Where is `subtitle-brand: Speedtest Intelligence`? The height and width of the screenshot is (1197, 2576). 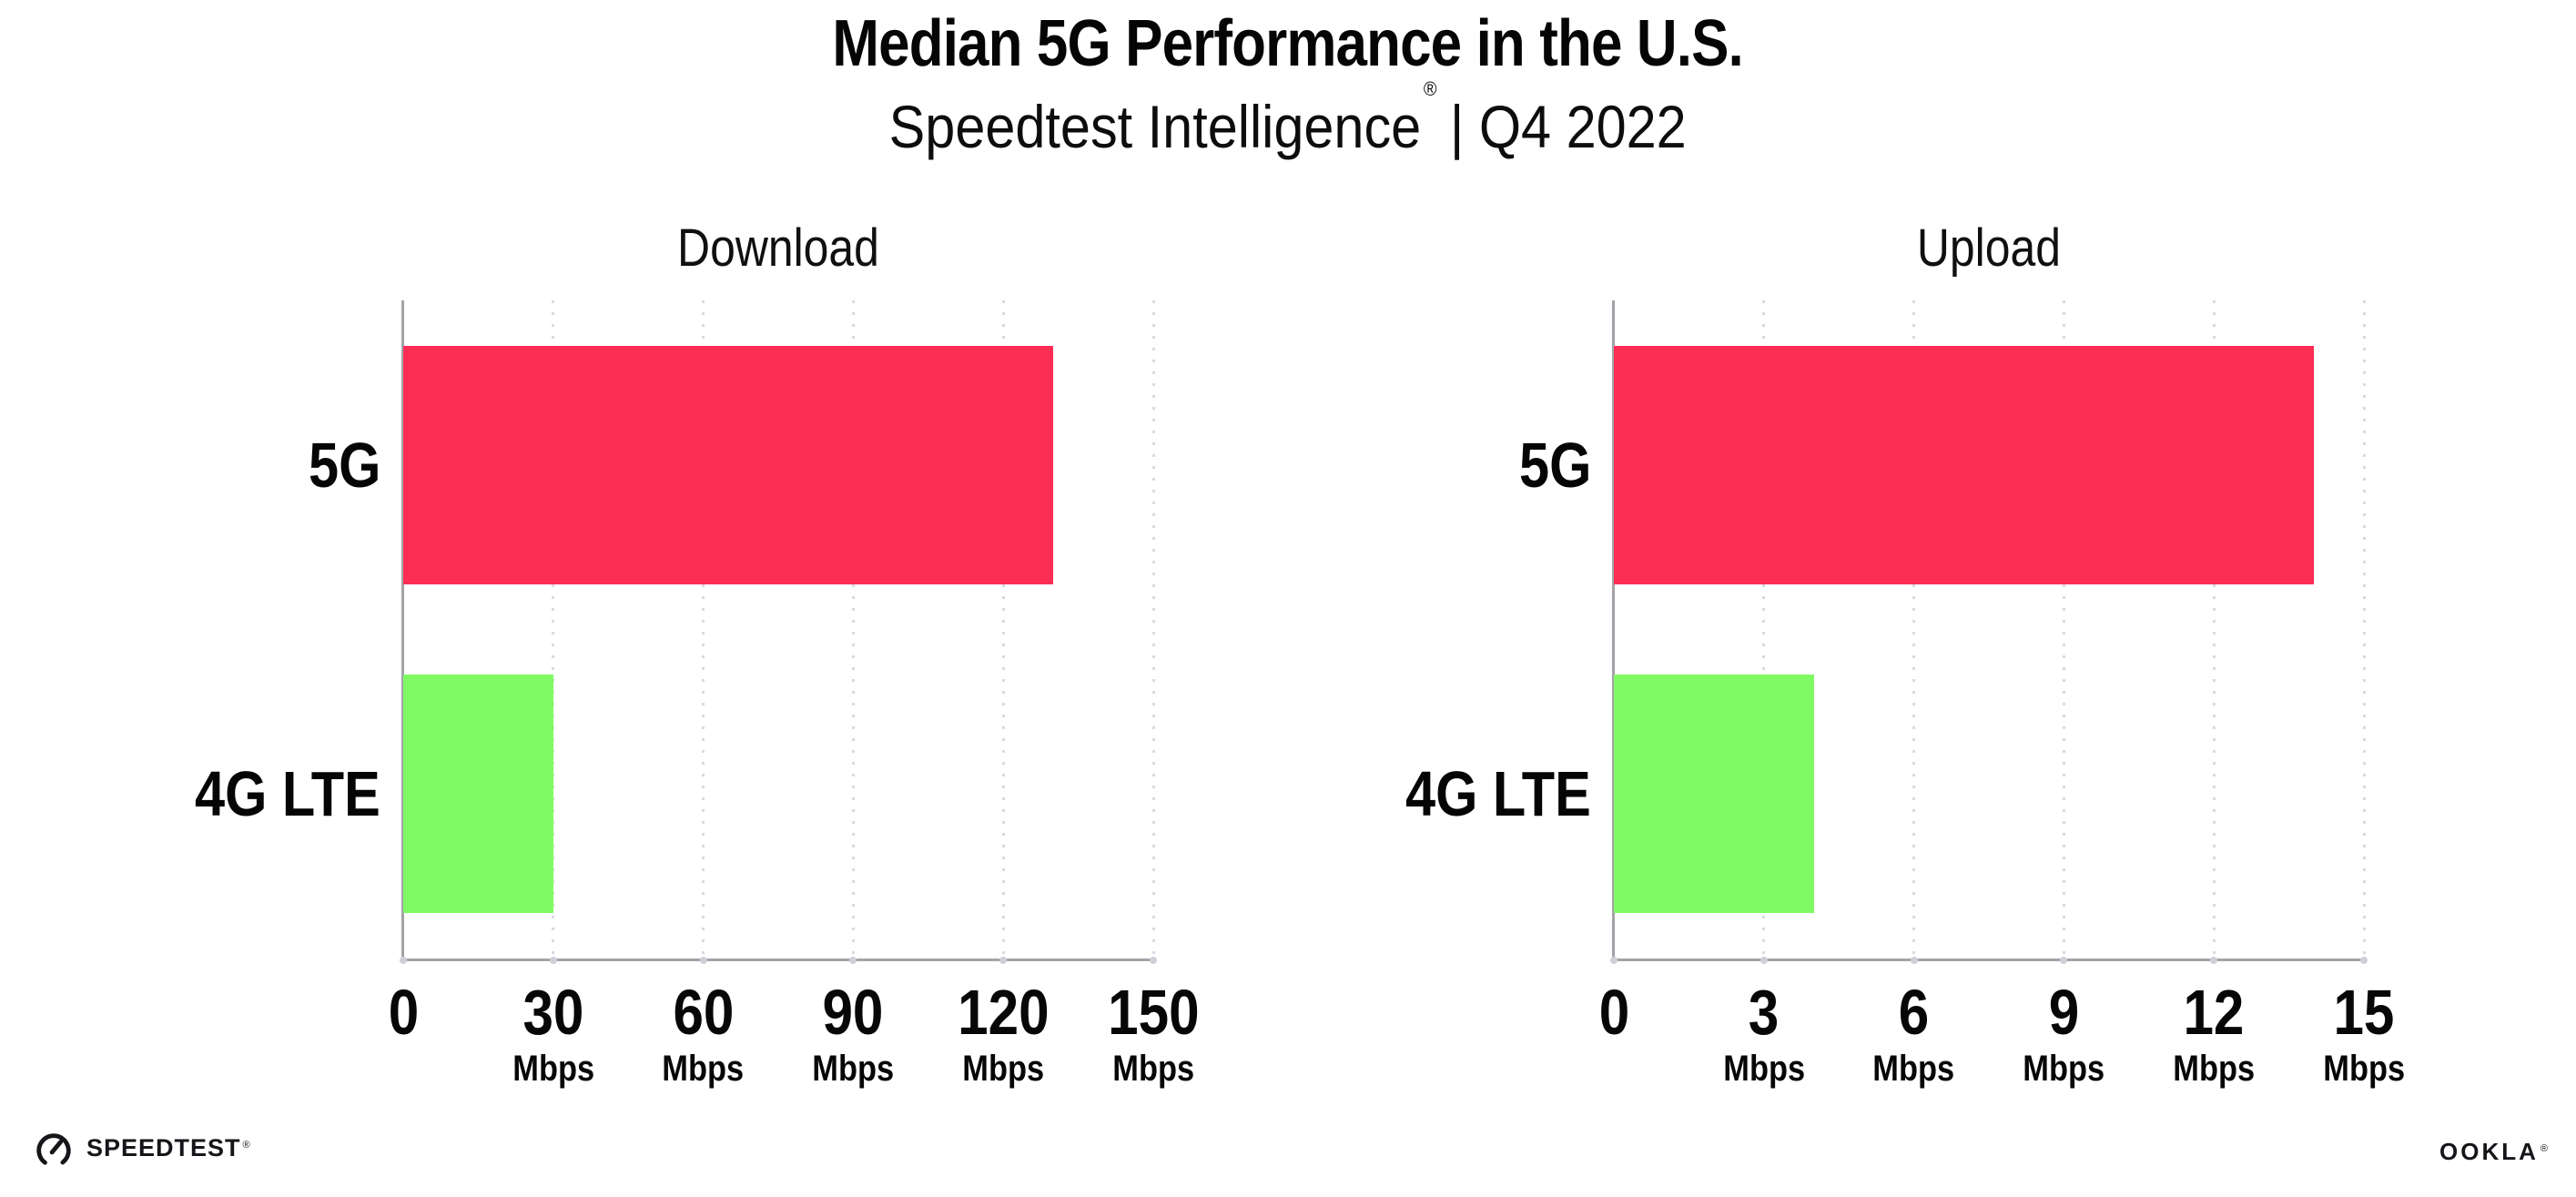 subtitle-brand: Speedtest Intelligence is located at coordinates (1155, 126).